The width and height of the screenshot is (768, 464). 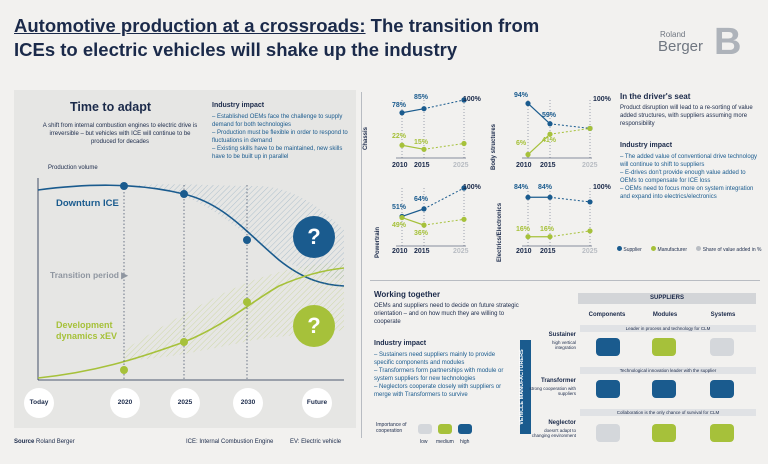 I want to click on row-desc: high vertical integration, so click(x=563, y=345).